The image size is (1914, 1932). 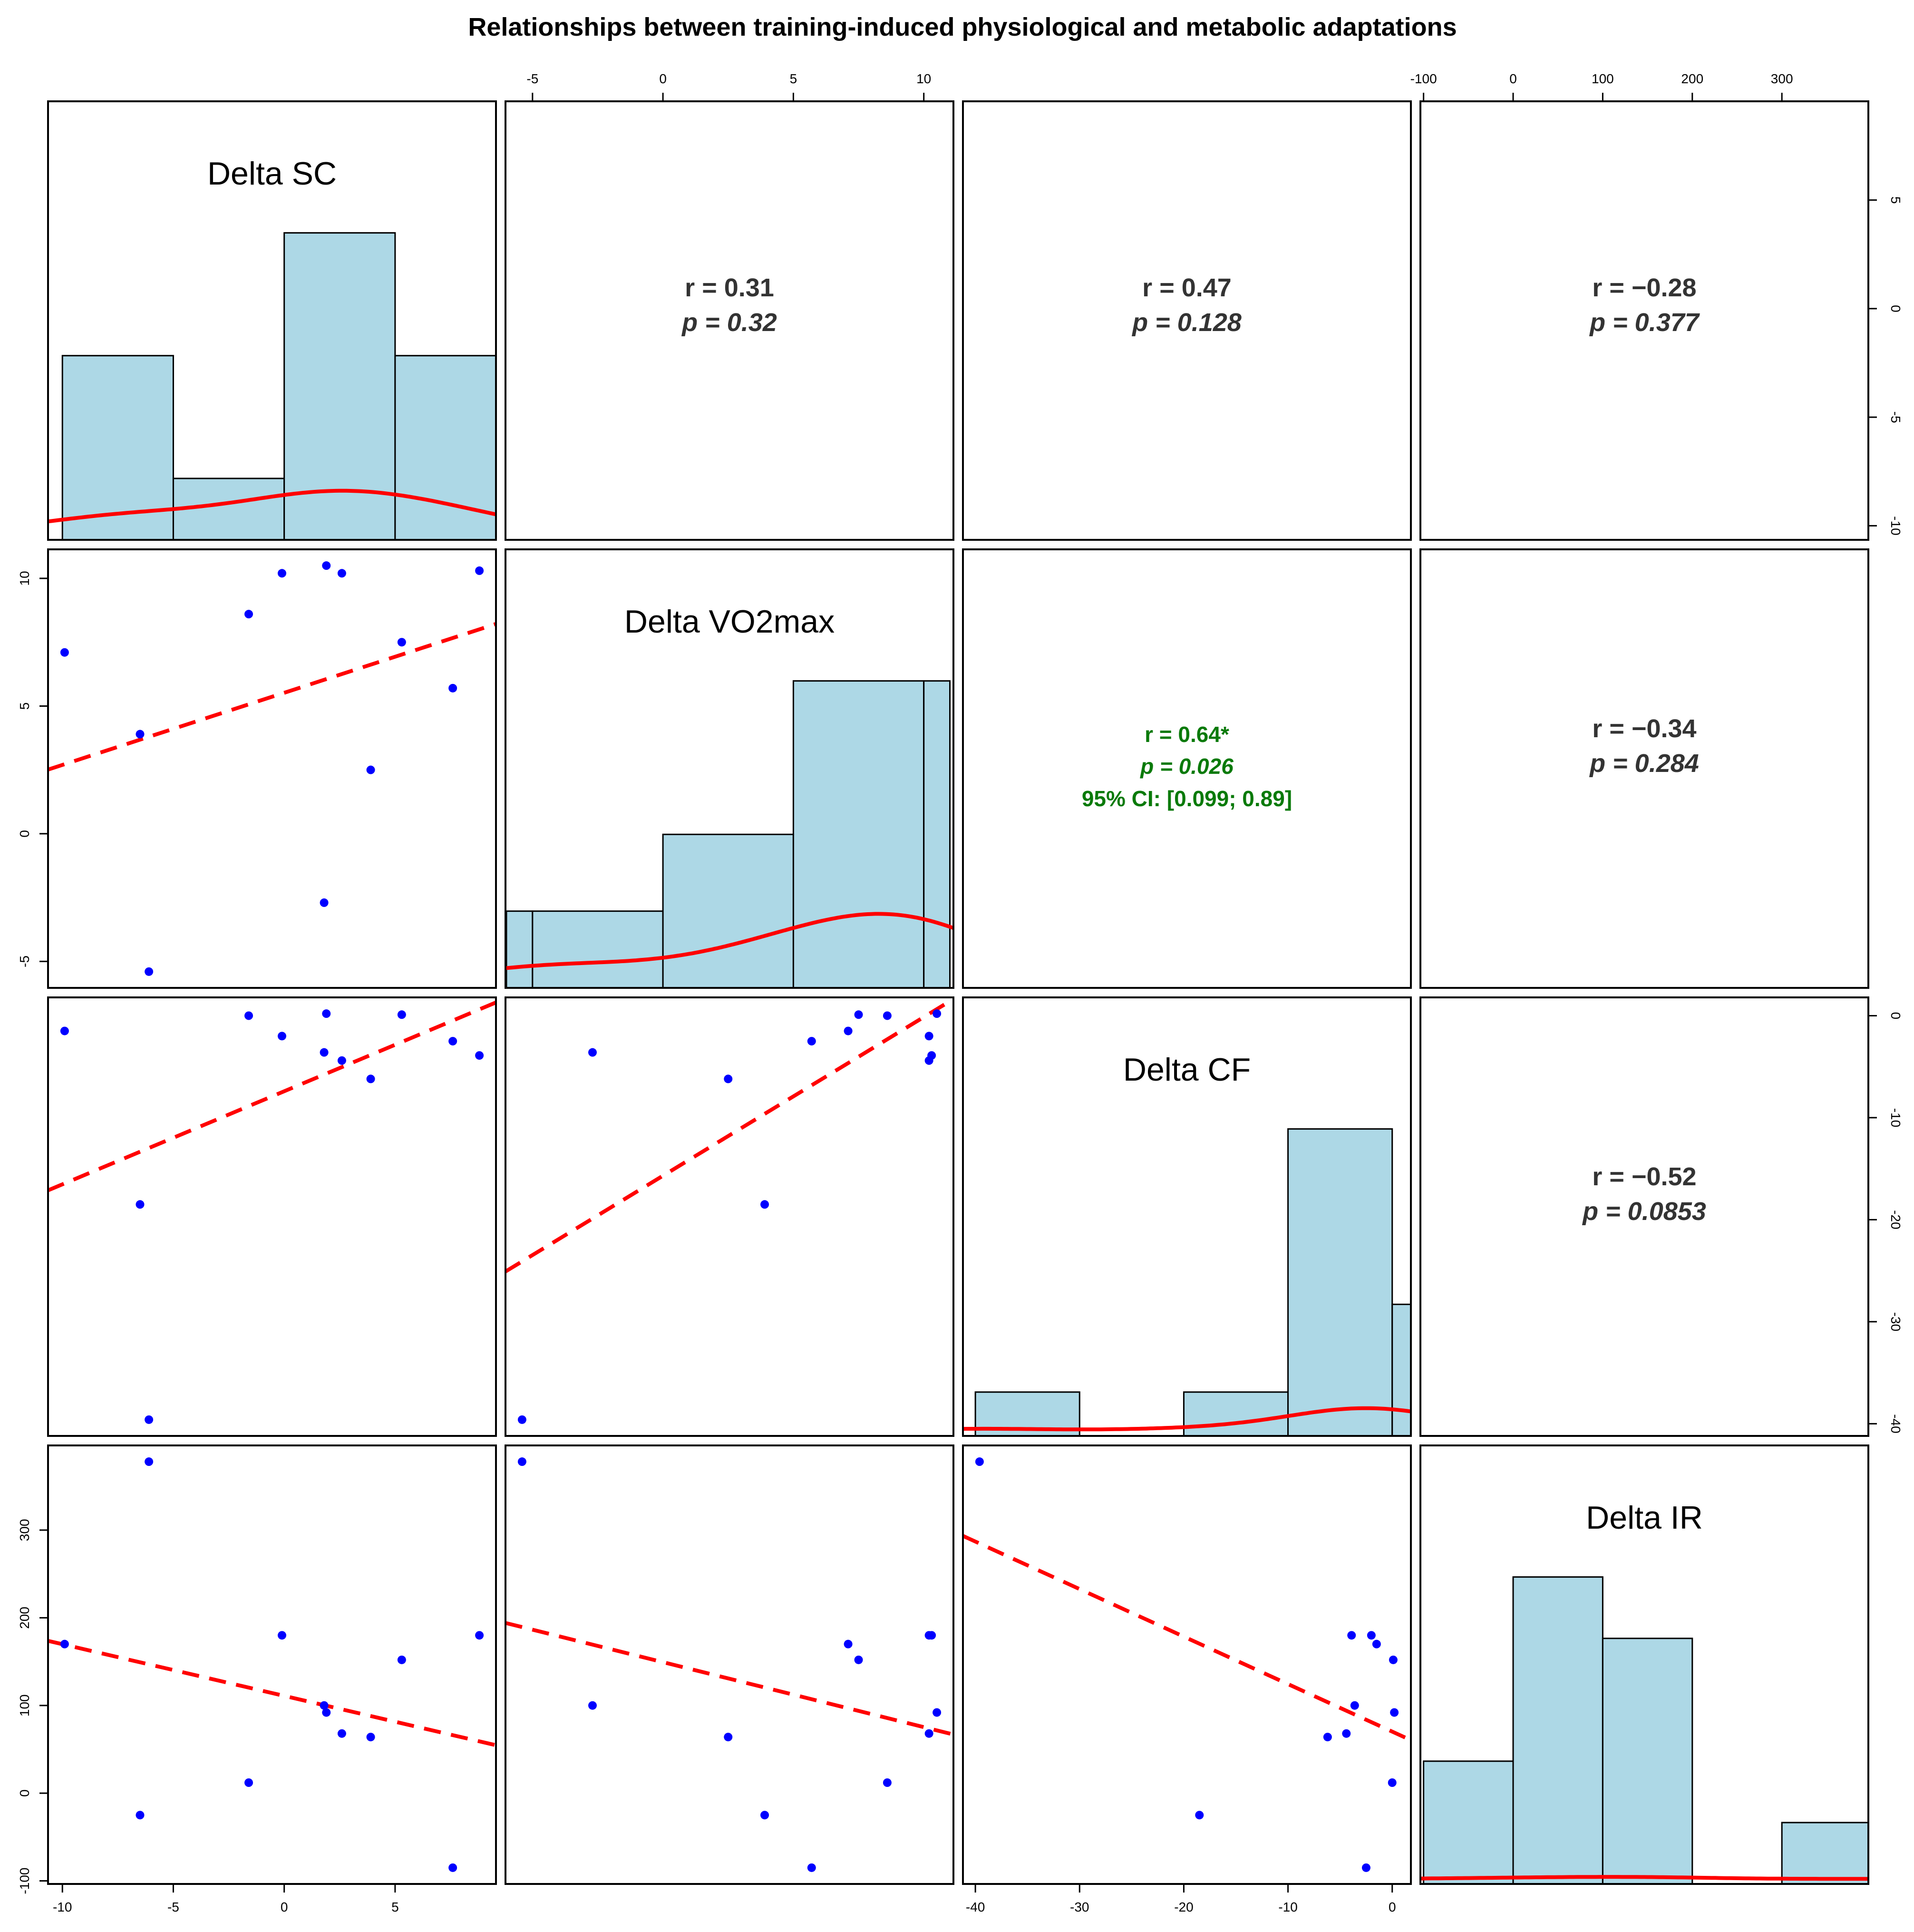 I want to click on panel-3-3: Delta IR, so click(x=1644, y=1664).